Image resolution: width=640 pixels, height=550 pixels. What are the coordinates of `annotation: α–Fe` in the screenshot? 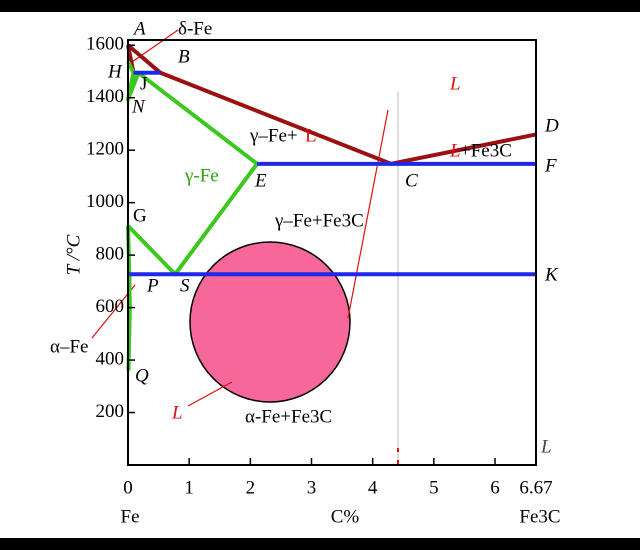 It's located at (69, 346).